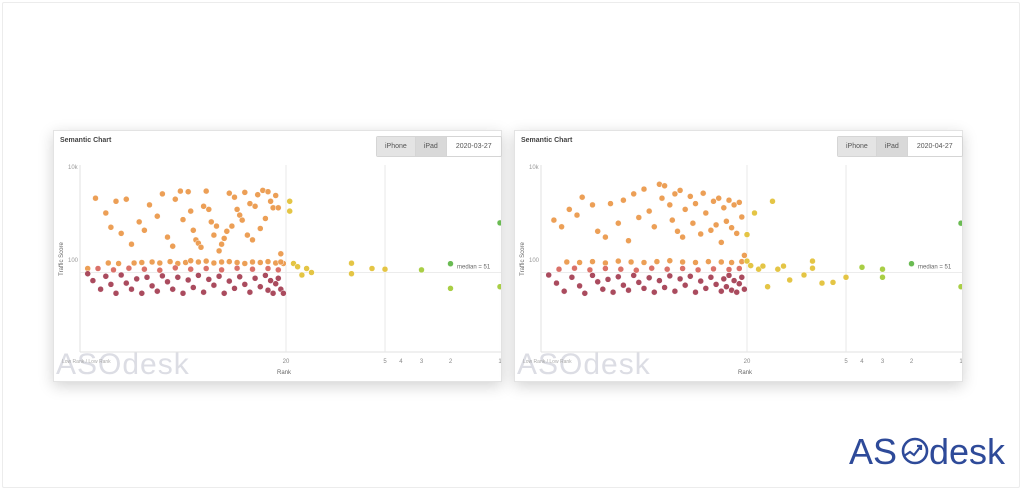 This screenshot has width=1024, height=492. What do you see at coordinates (873, 450) in the screenshot?
I see `brand-logo-text-1: AS` at bounding box center [873, 450].